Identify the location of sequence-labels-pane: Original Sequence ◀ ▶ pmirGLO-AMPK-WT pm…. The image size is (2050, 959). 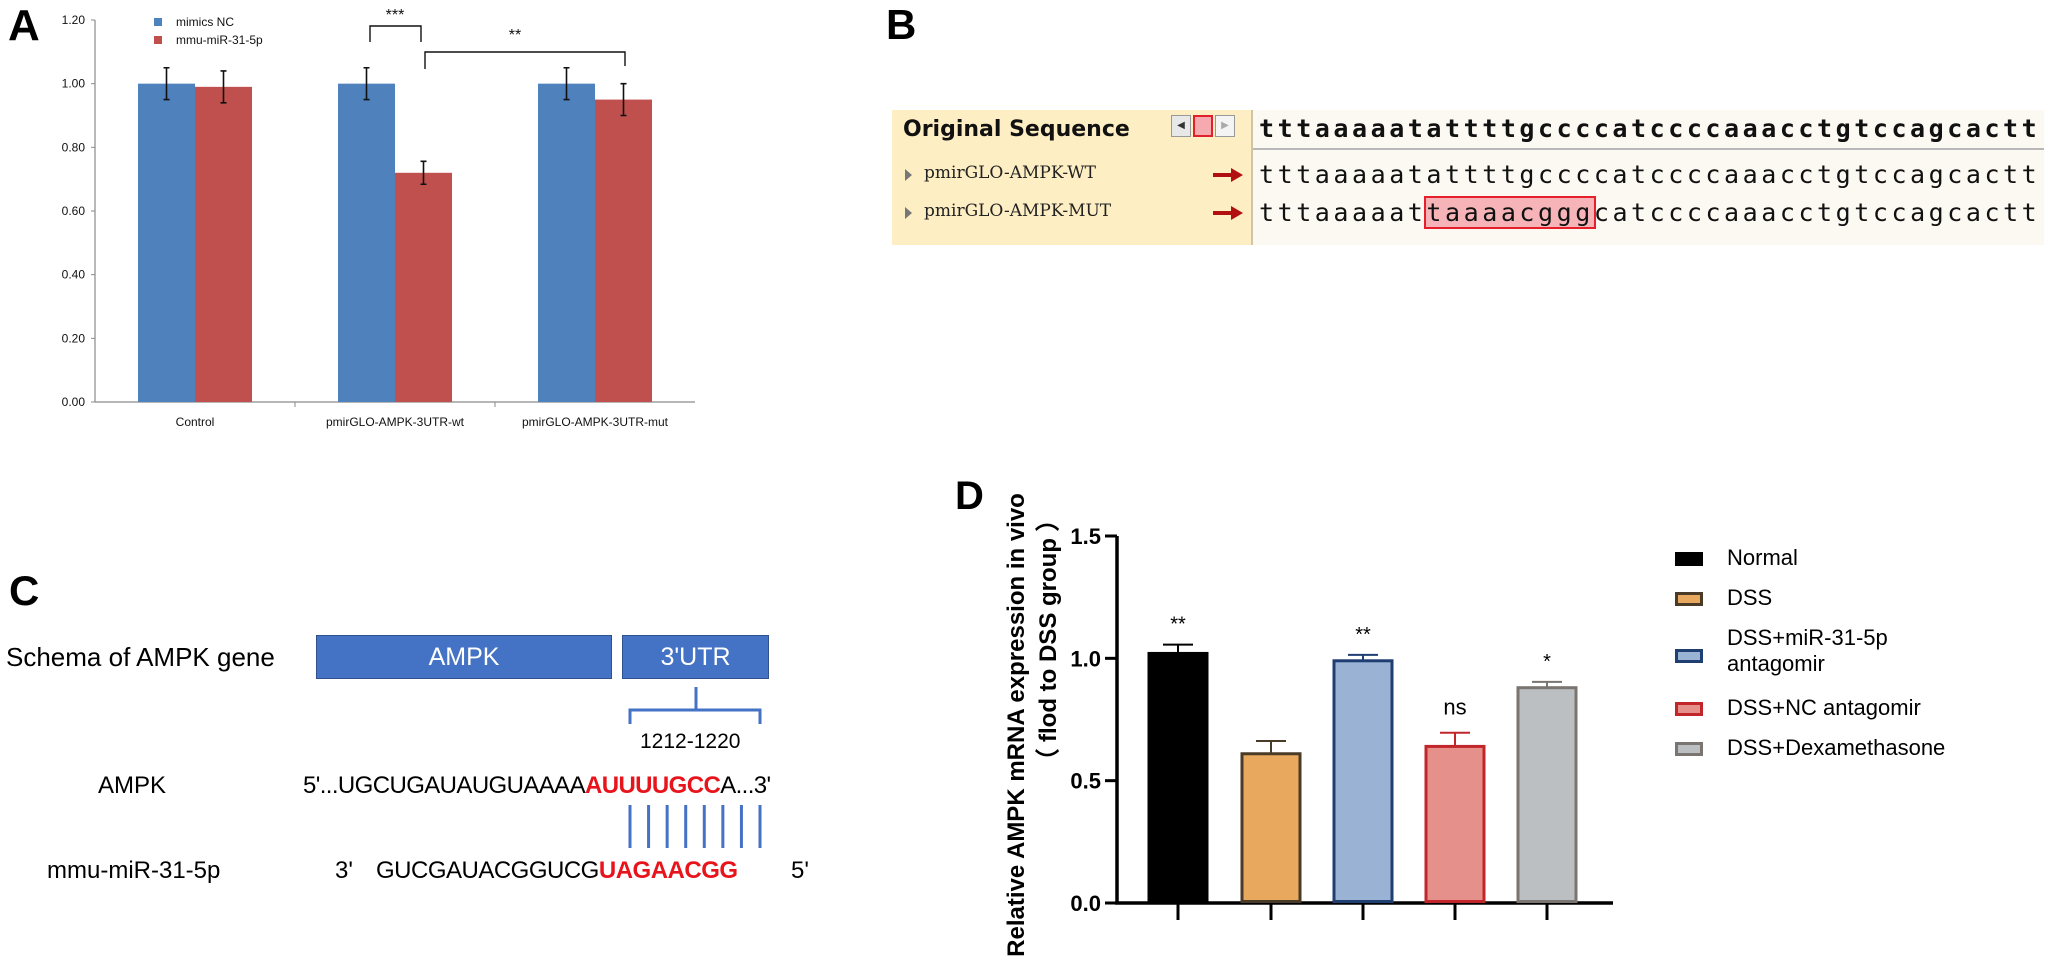
(1071, 177).